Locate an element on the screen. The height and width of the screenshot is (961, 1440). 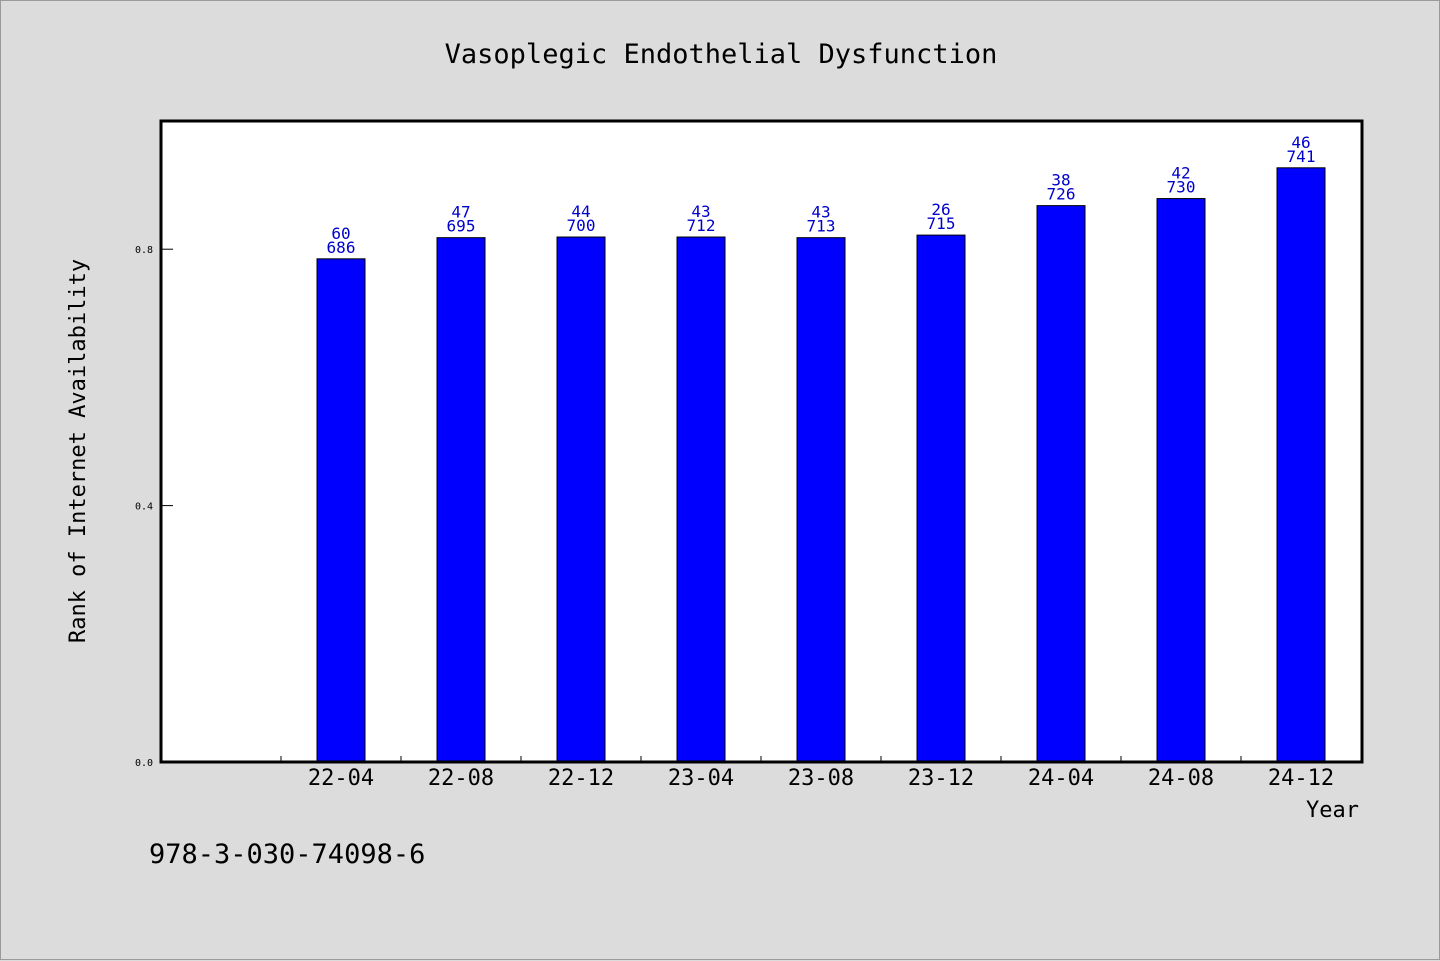
data-label-bottom: 700 is located at coordinates (581, 225).